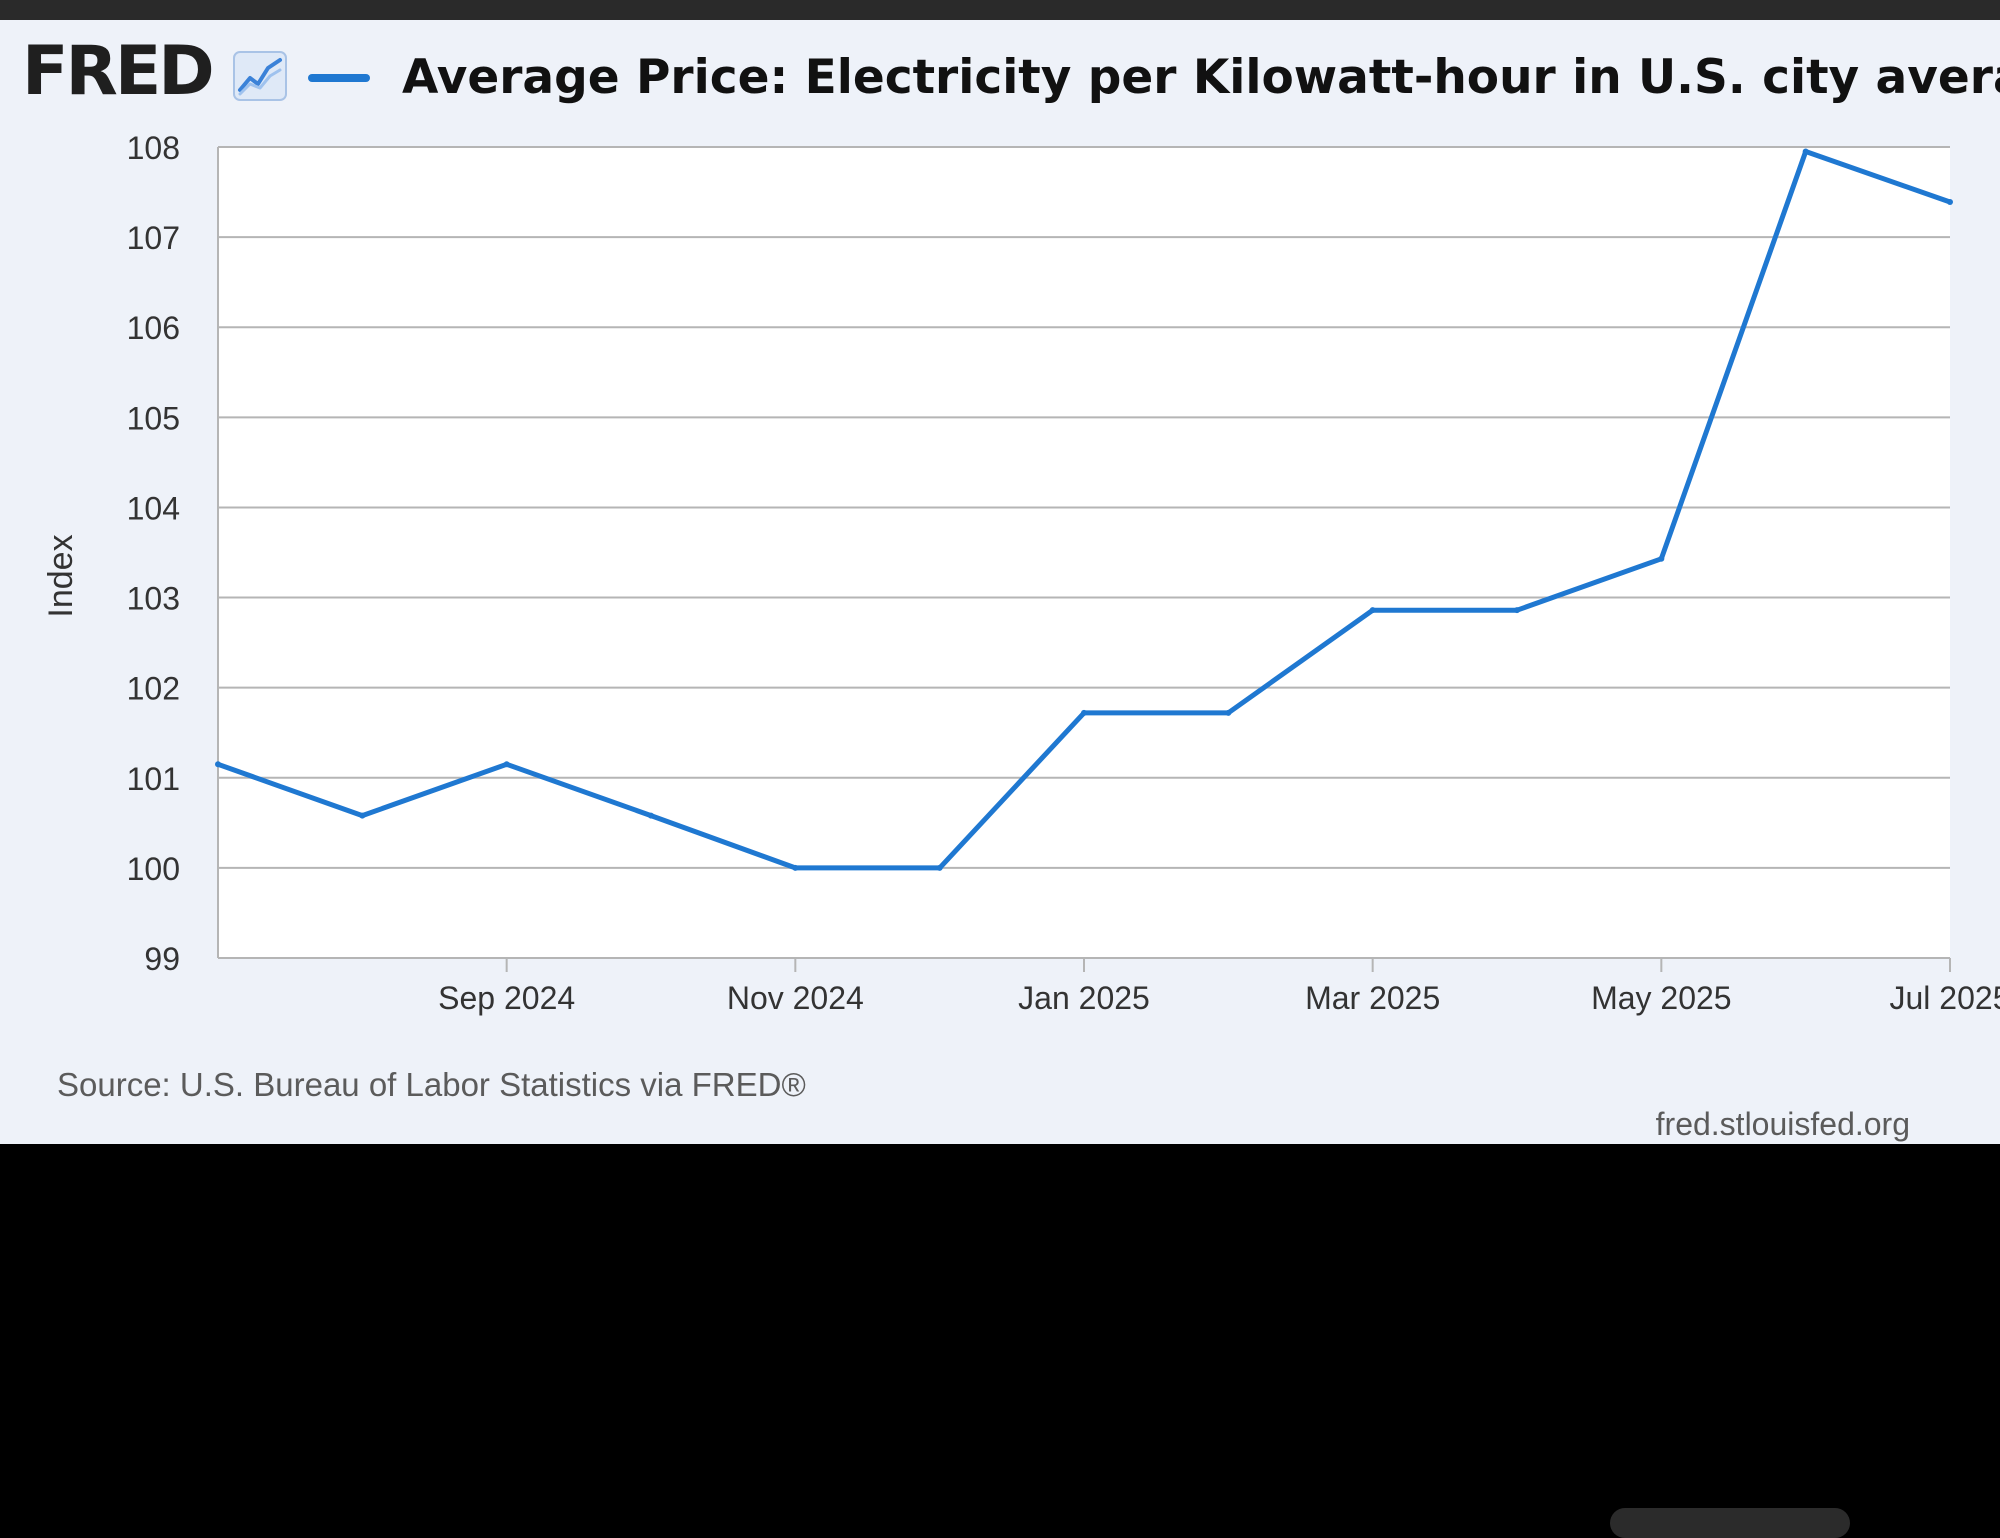  Describe the element at coordinates (153, 869) in the screenshot. I see `y-tick-label: 100` at that location.